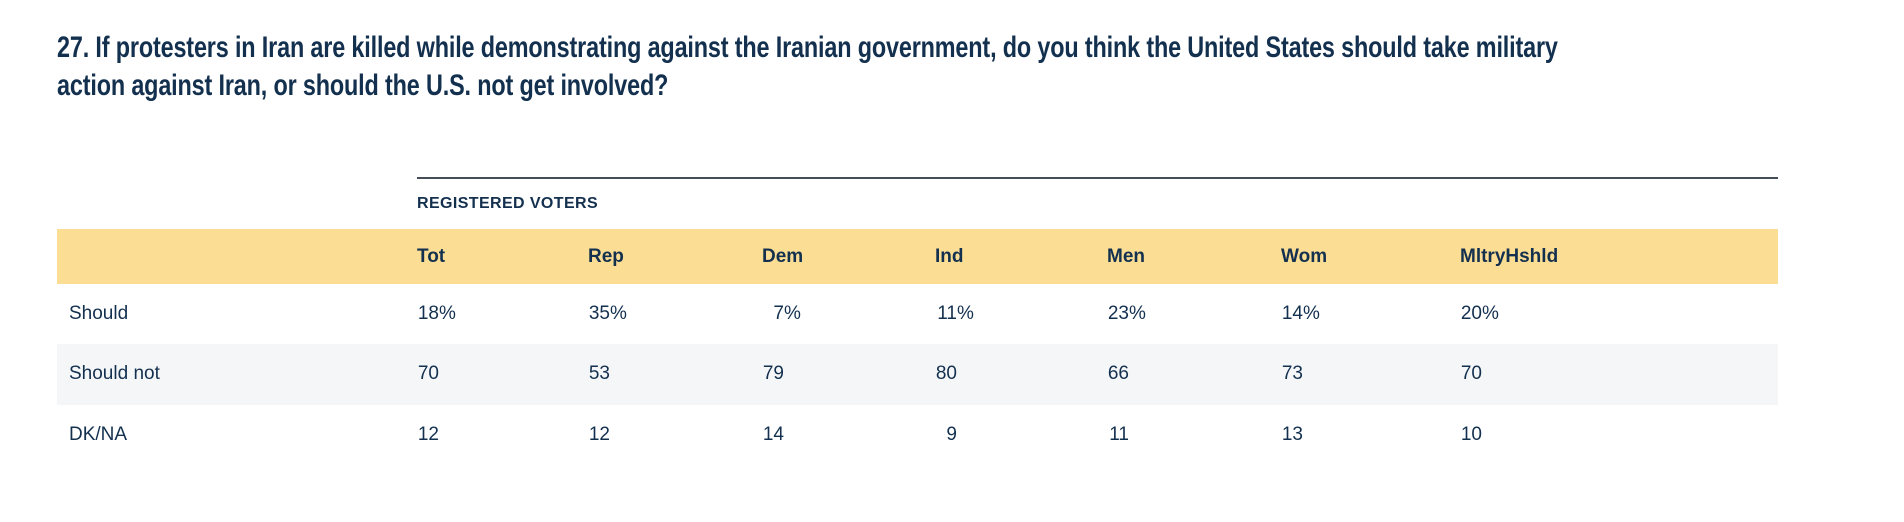 The height and width of the screenshot is (522, 1904). Describe the element at coordinates (917, 435) in the screenshot. I see `table-row-dk-na: DK/NA 12 12 14 9 11 13 10` at that location.